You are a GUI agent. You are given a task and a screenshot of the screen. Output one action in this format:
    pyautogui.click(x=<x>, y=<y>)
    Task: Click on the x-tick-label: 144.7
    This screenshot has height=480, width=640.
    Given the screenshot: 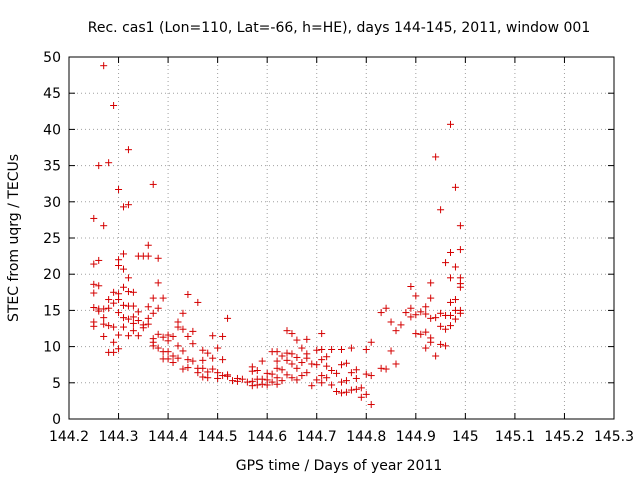 What is the action you would take?
    pyautogui.click(x=317, y=437)
    